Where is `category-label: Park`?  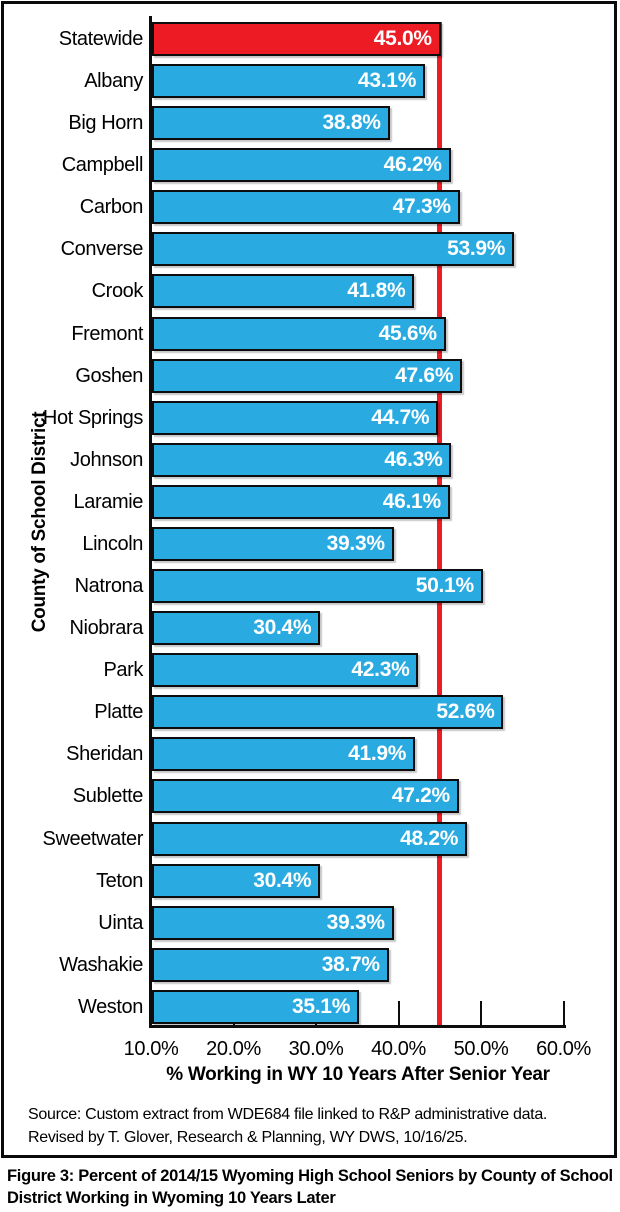
category-label: Park is located at coordinates (123, 670).